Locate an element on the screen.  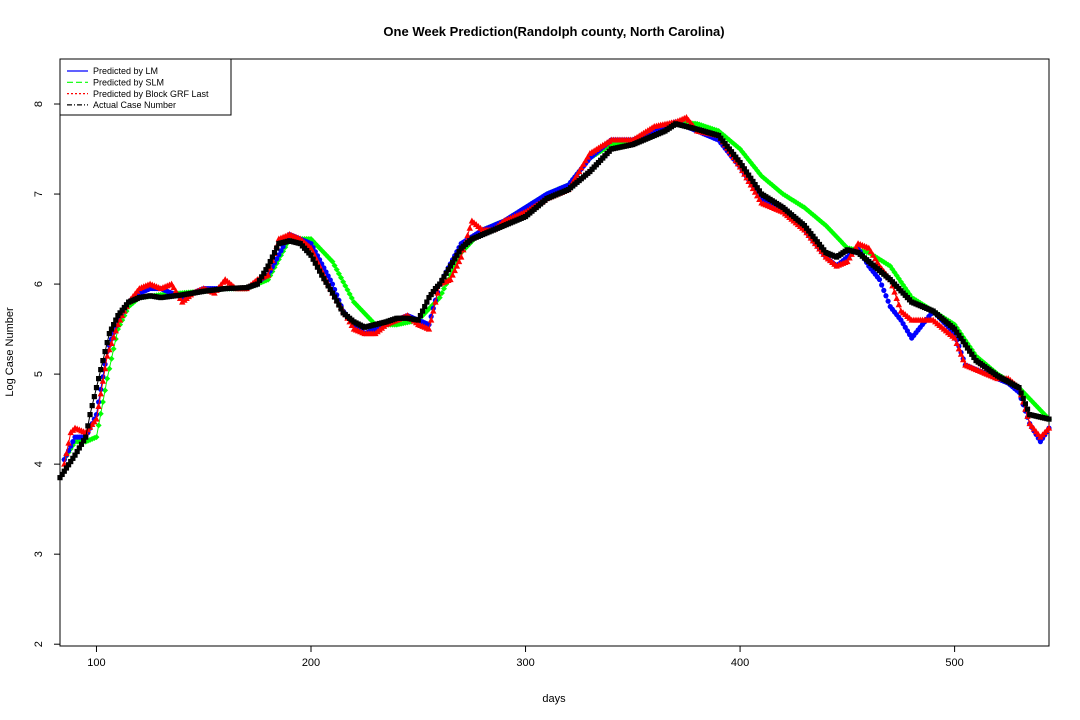
legend-label: Predicted by SLM is located at coordinates (128, 83).